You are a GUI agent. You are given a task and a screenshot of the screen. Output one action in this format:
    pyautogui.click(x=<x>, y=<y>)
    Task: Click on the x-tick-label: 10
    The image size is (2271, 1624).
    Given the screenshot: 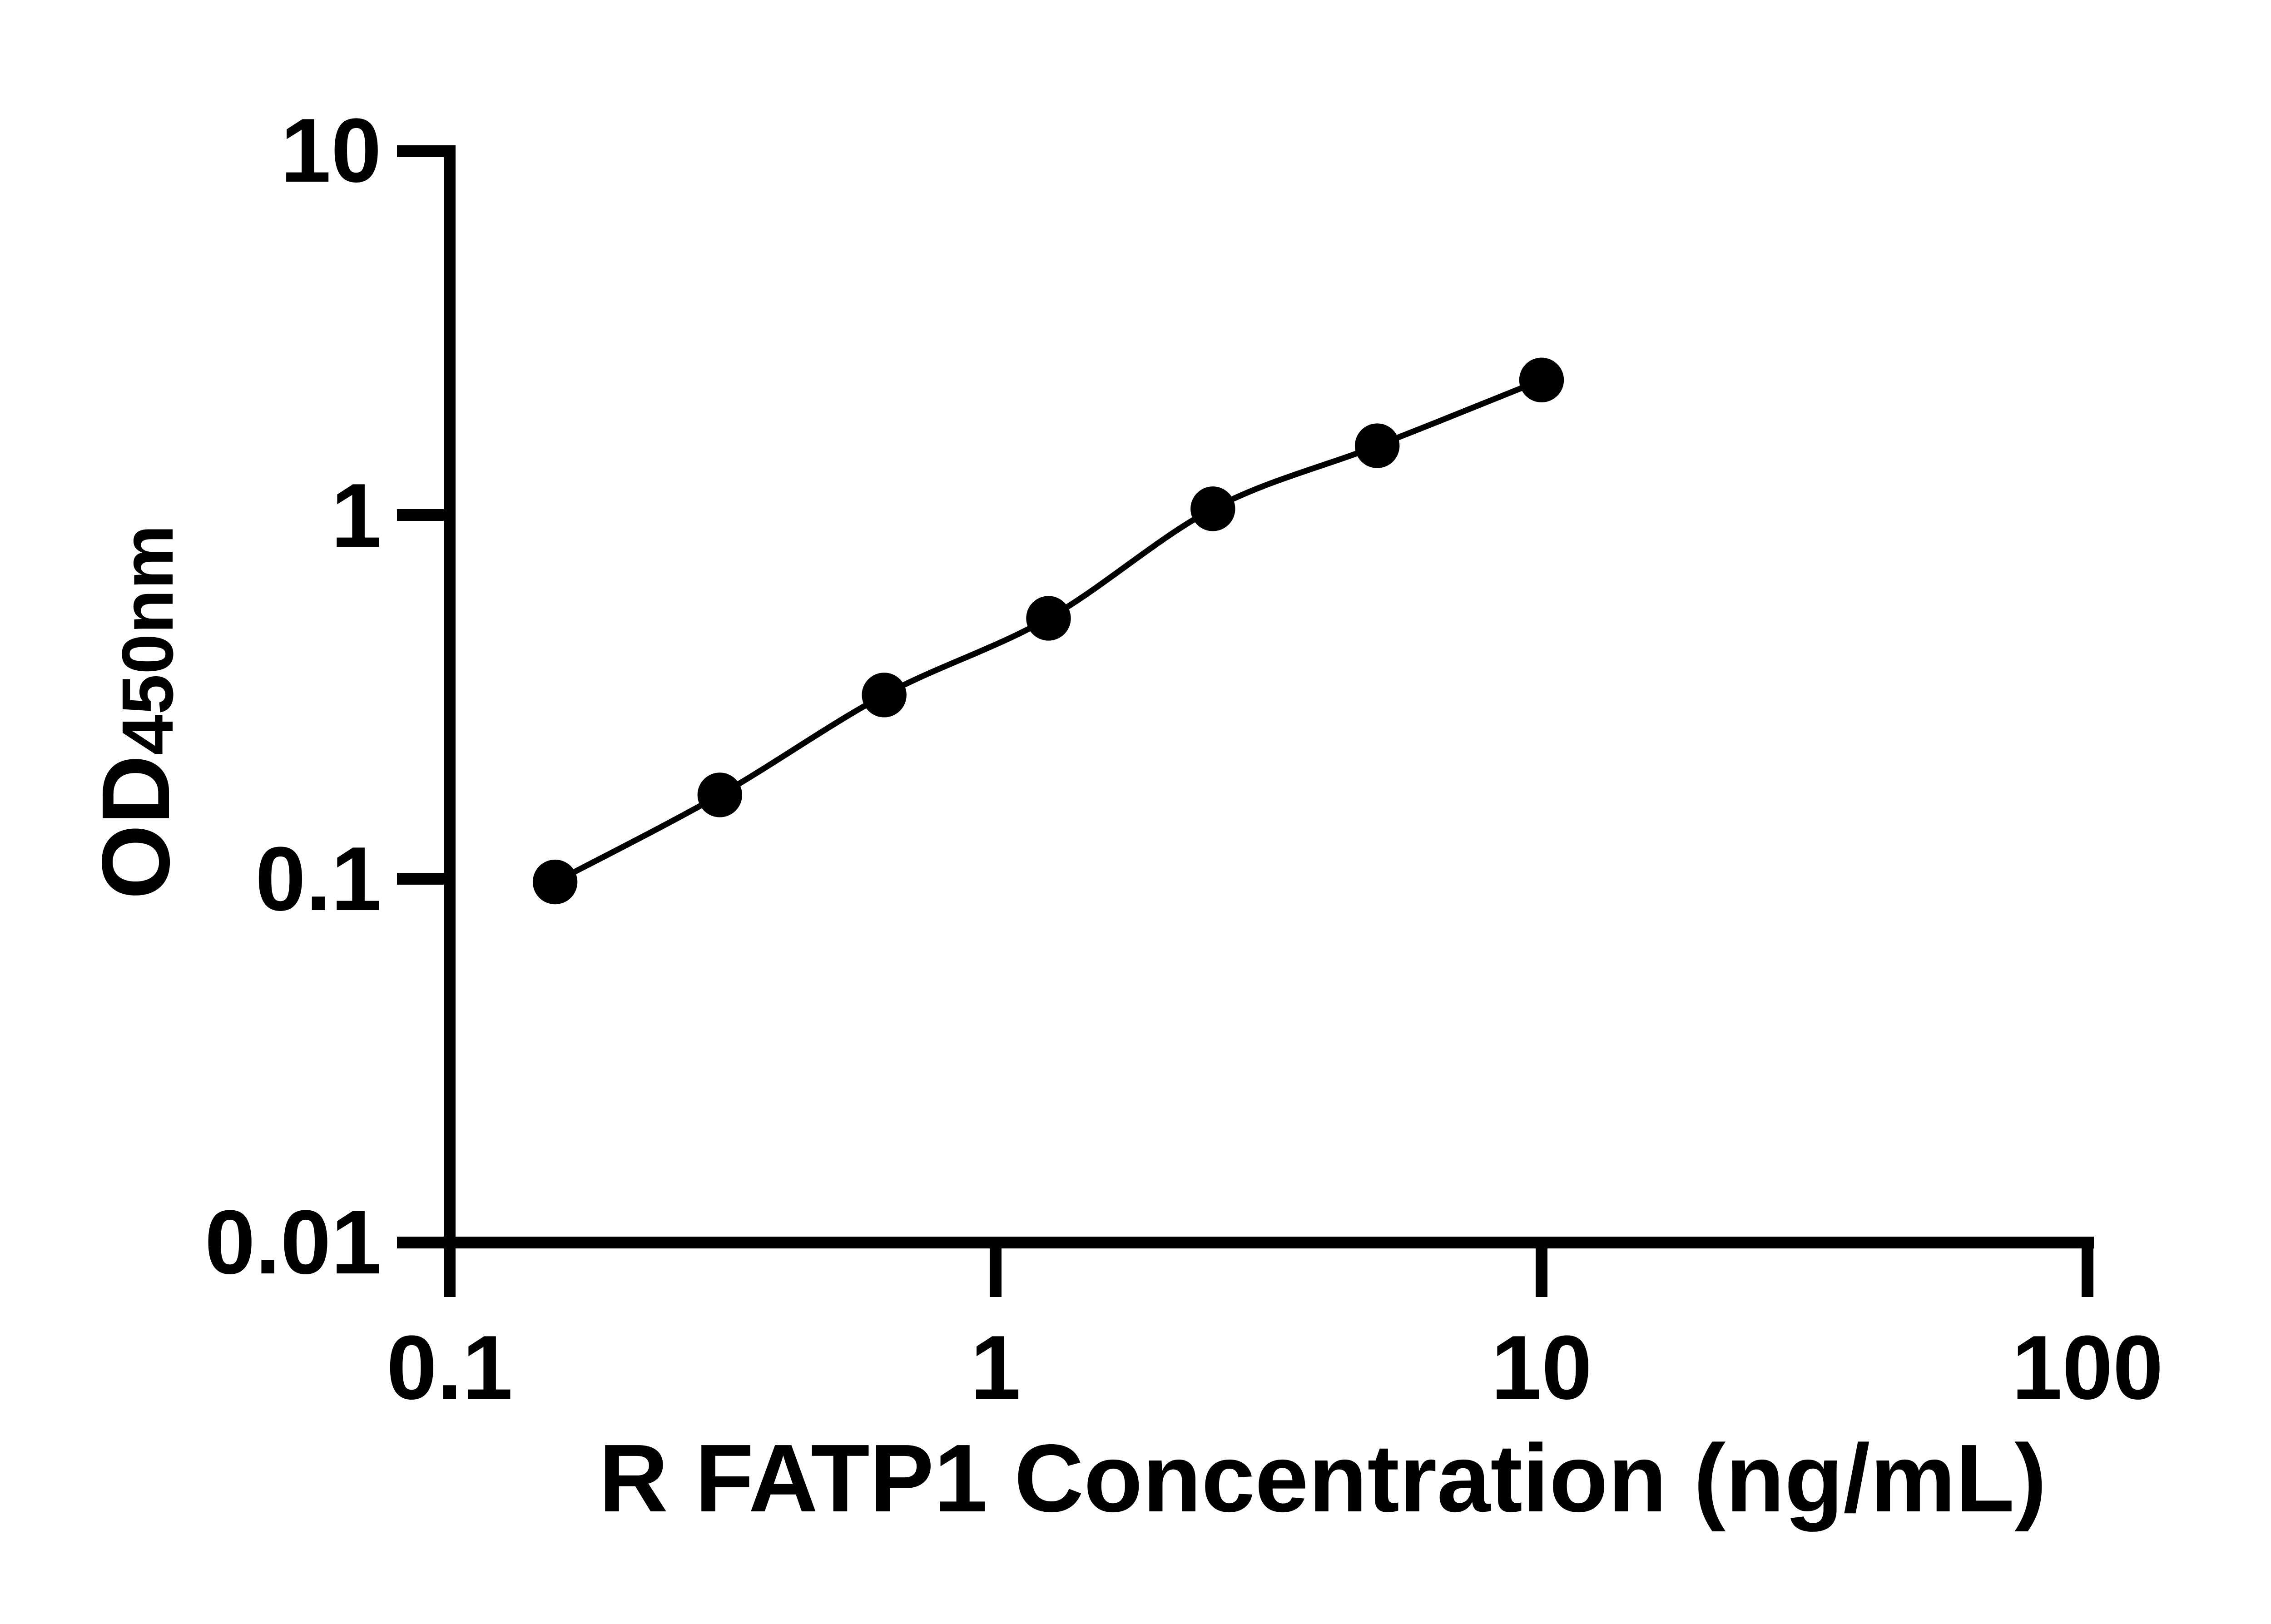 What is the action you would take?
    pyautogui.click(x=1541, y=1368)
    